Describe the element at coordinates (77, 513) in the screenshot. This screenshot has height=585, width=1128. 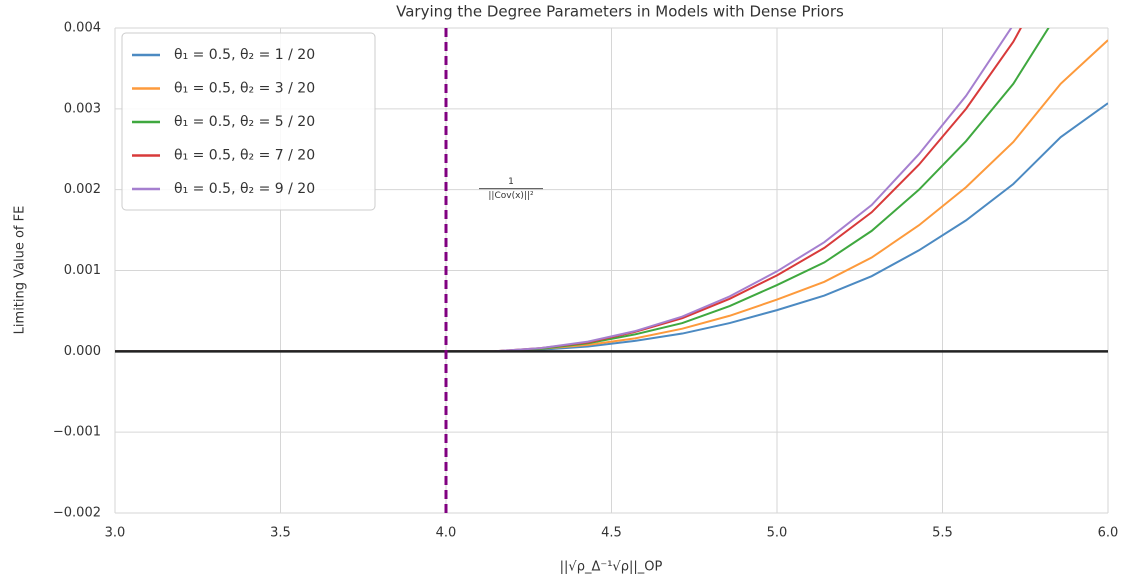
I see `y-tick-label: −0.002` at that location.